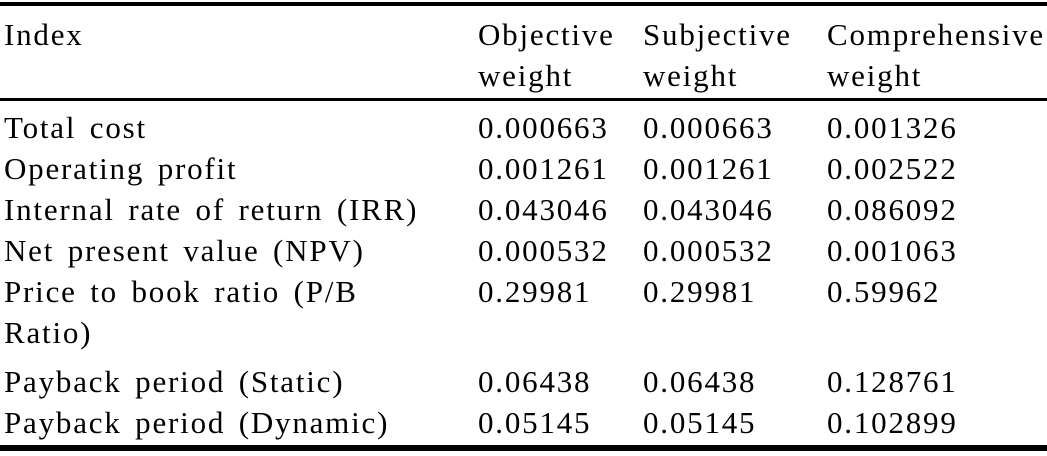 This screenshot has height=456, width=1047. I want to click on index-cell: Payback period (Dynamic), so click(197, 422).